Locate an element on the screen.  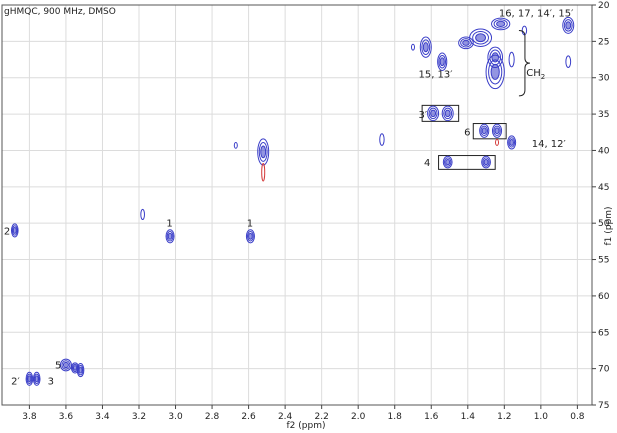
x-tick-label: 1.2 is located at coordinates (504, 417).